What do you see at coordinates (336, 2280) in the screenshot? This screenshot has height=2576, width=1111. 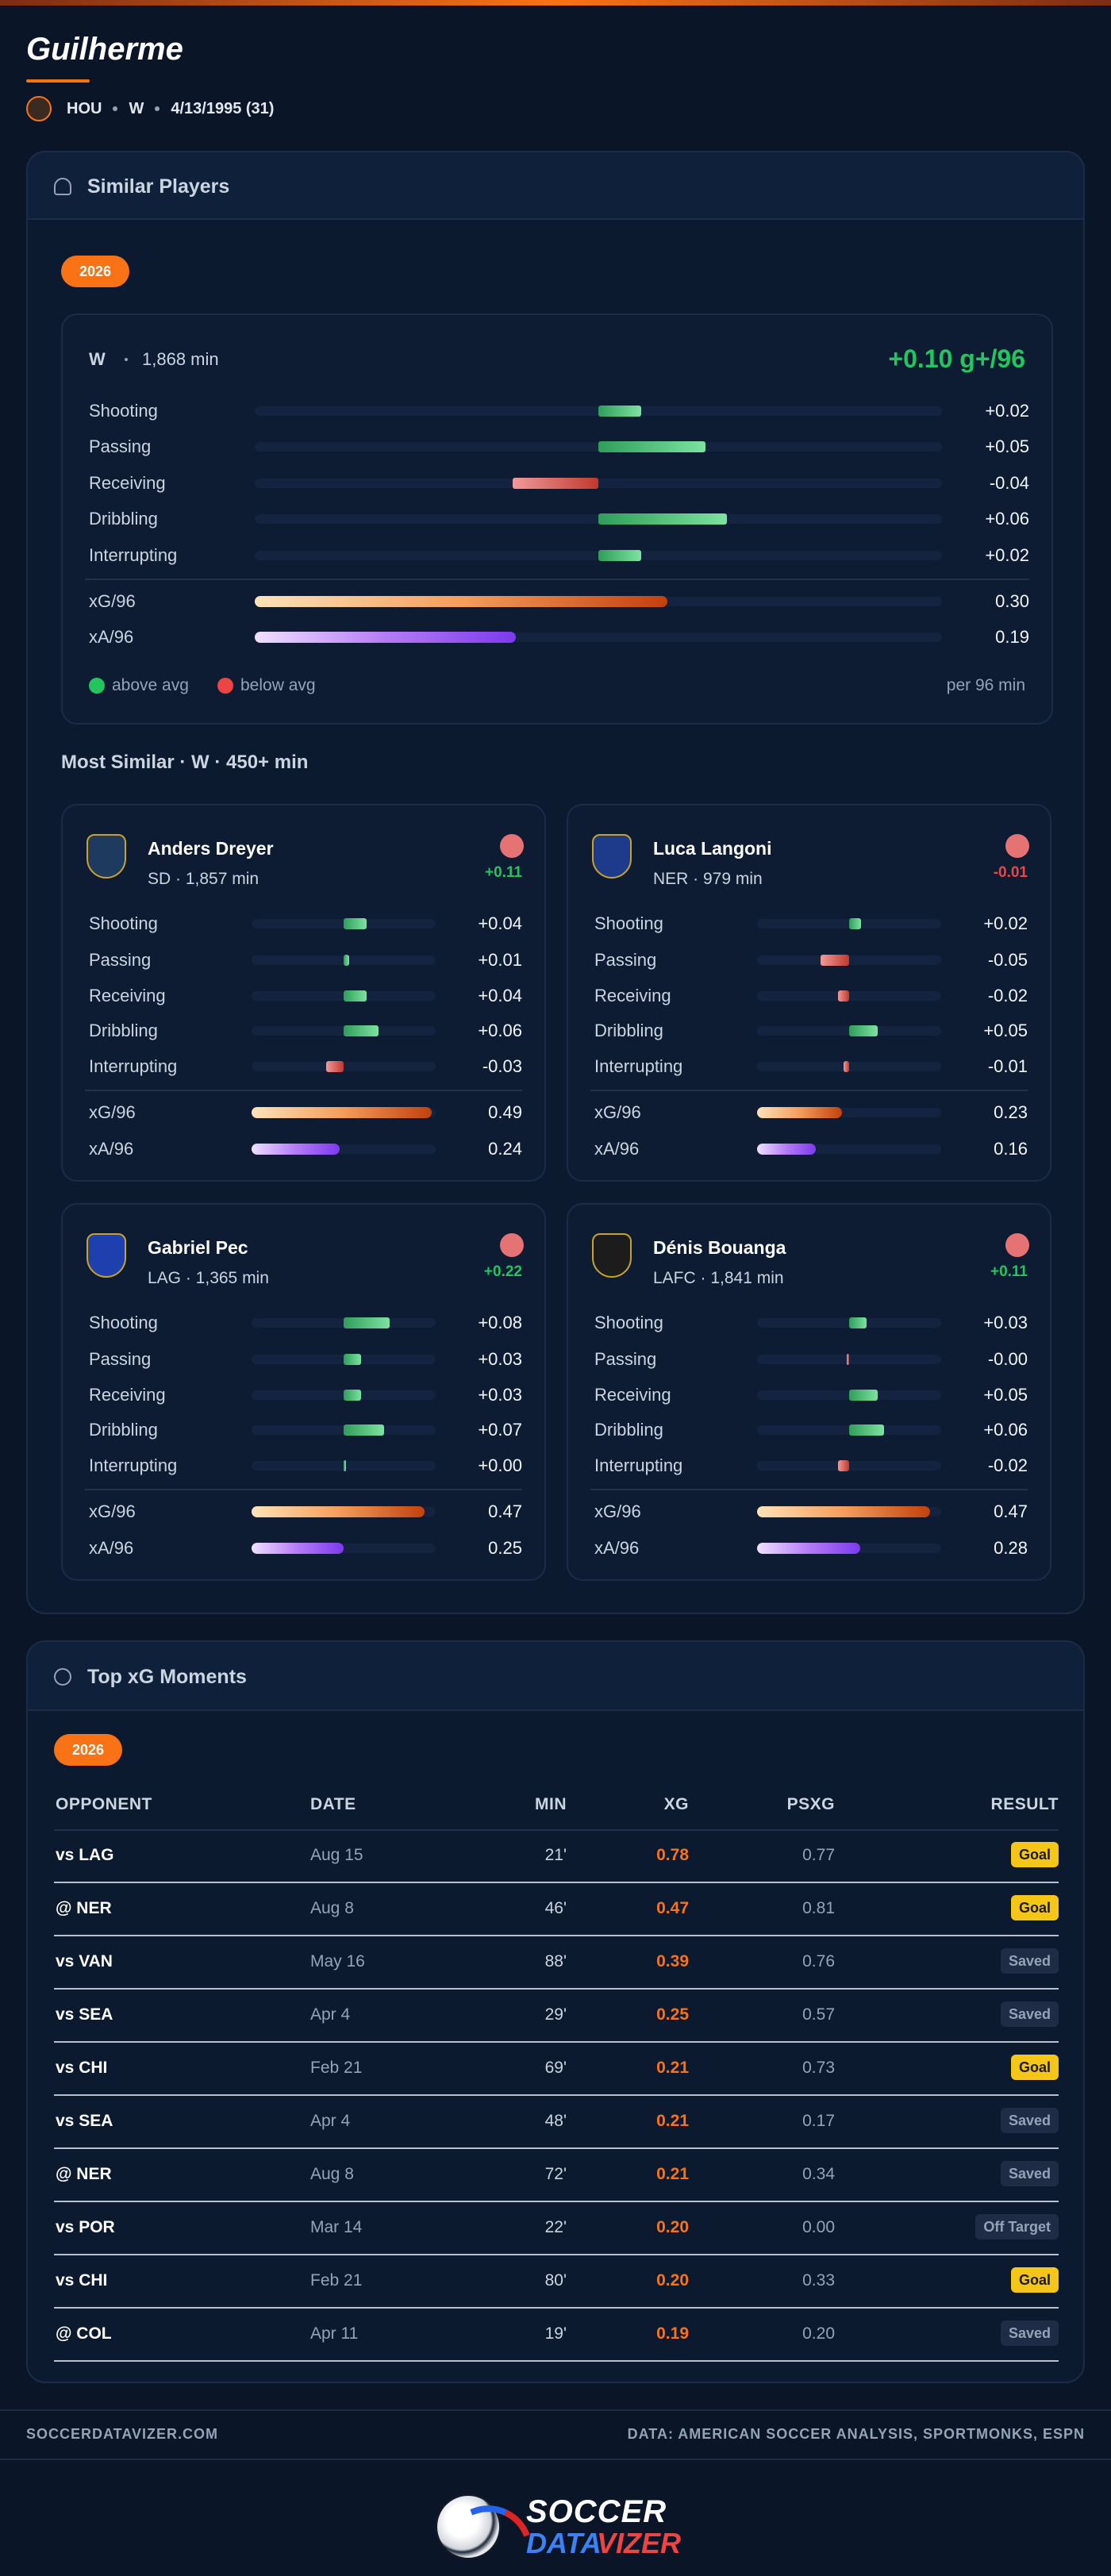 I see `table-cell: Feb 21` at bounding box center [336, 2280].